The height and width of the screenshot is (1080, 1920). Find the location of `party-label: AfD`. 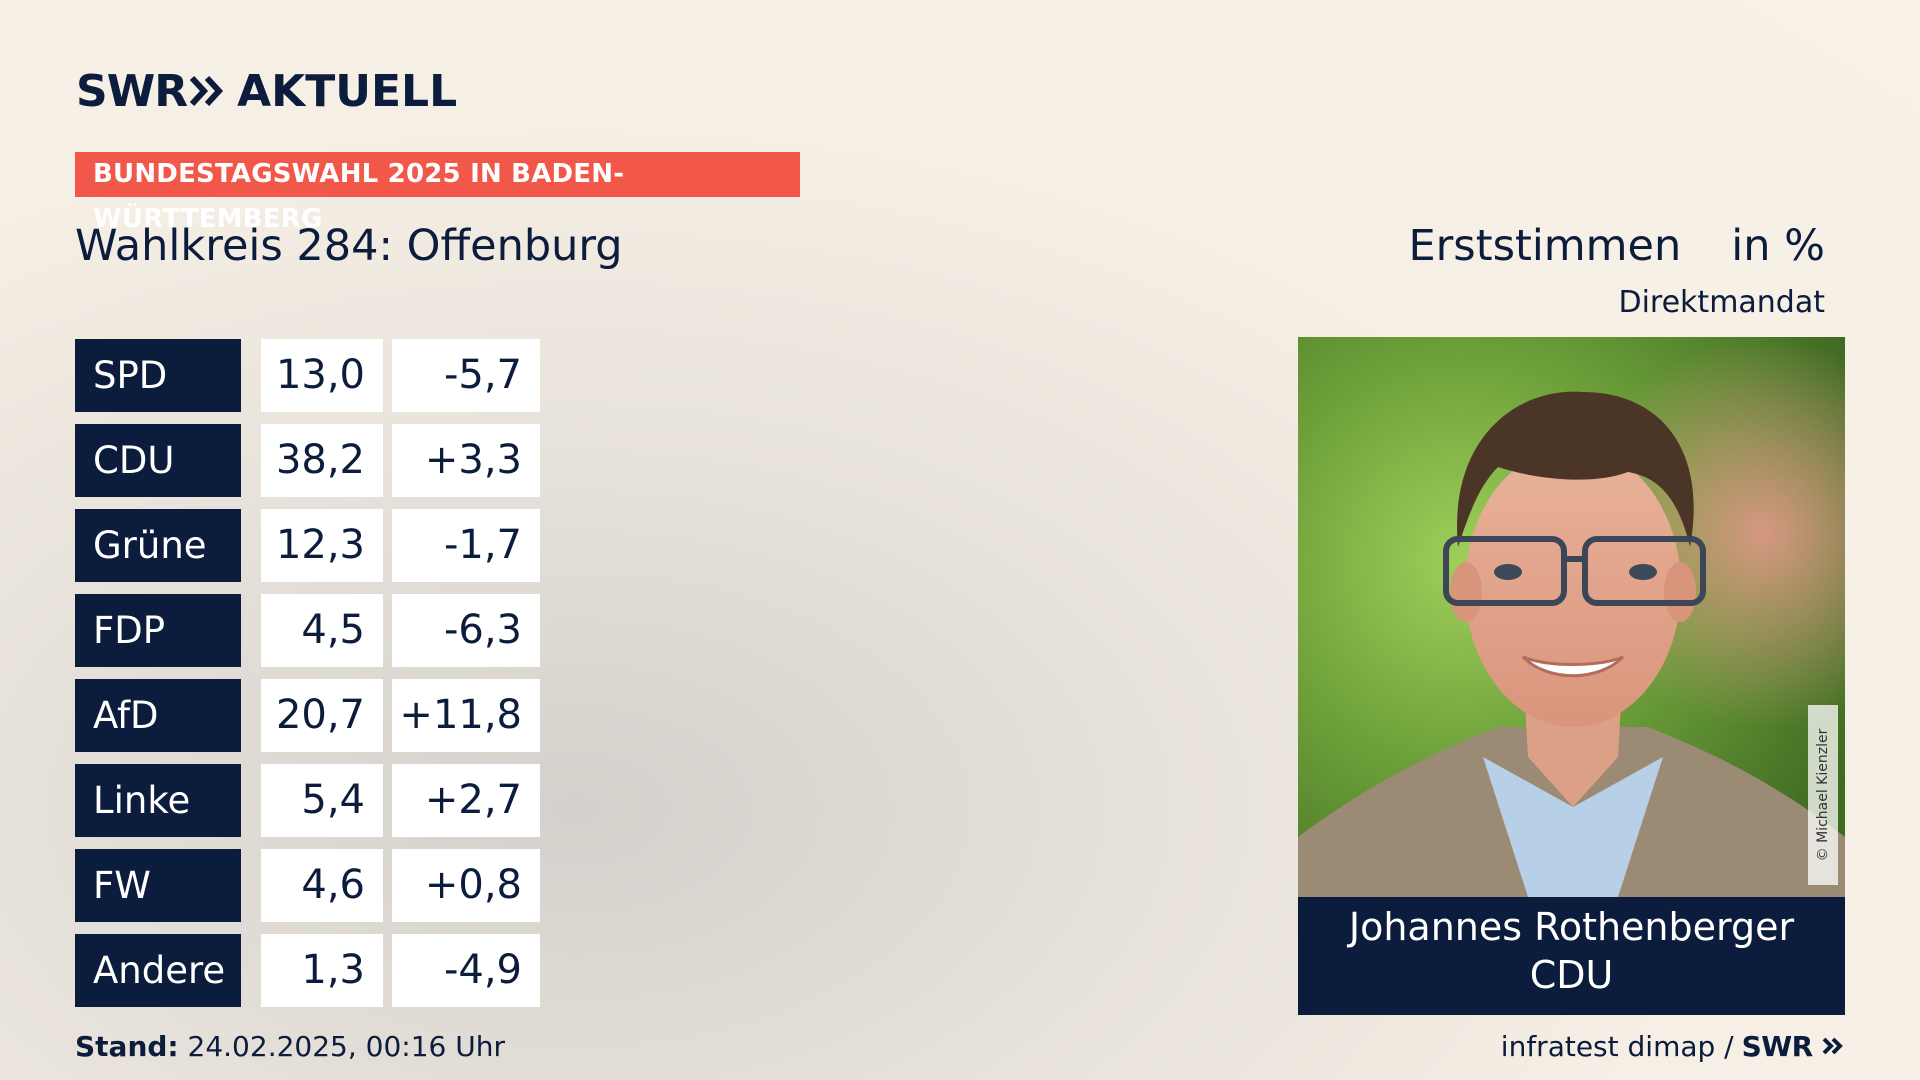

party-label: AfD is located at coordinates (158, 715).